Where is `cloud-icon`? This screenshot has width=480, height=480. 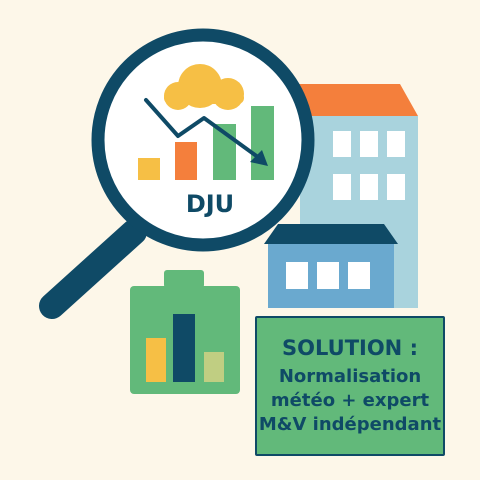 cloud-icon is located at coordinates (204, 87).